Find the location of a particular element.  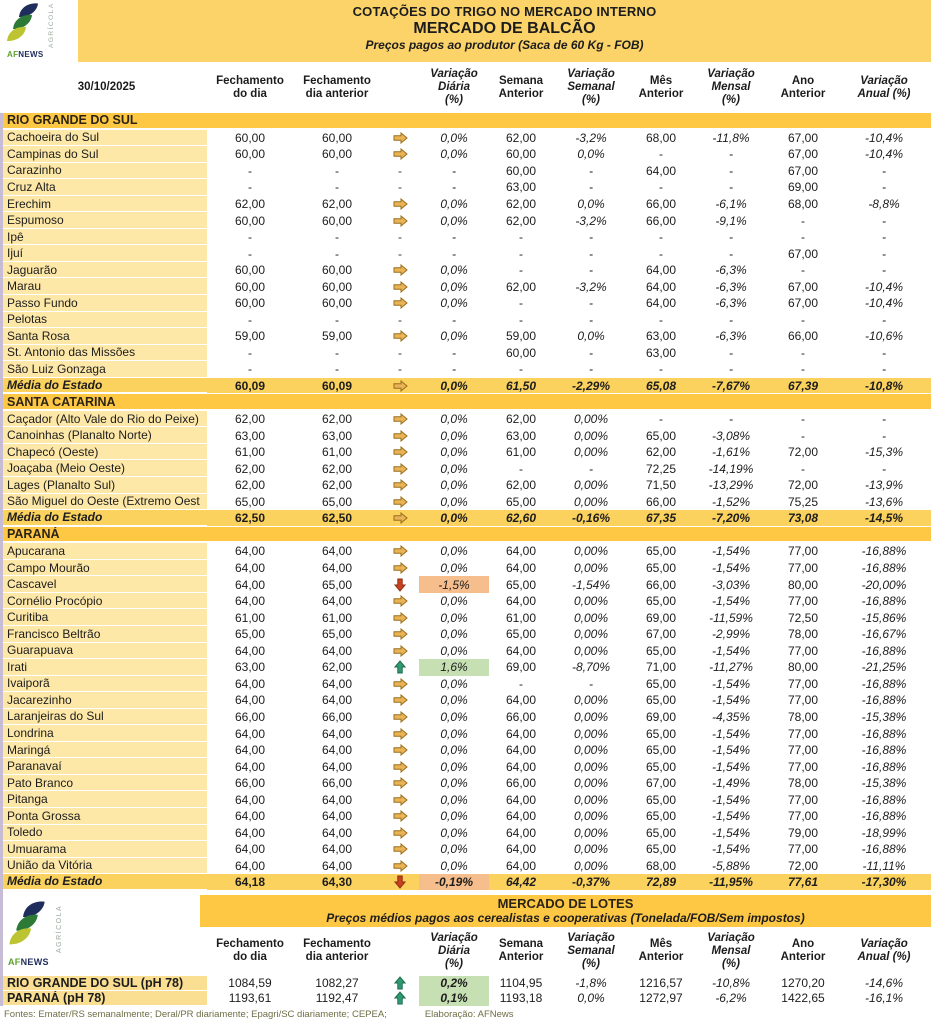

value-cell: 59,00 is located at coordinates (250, 336).